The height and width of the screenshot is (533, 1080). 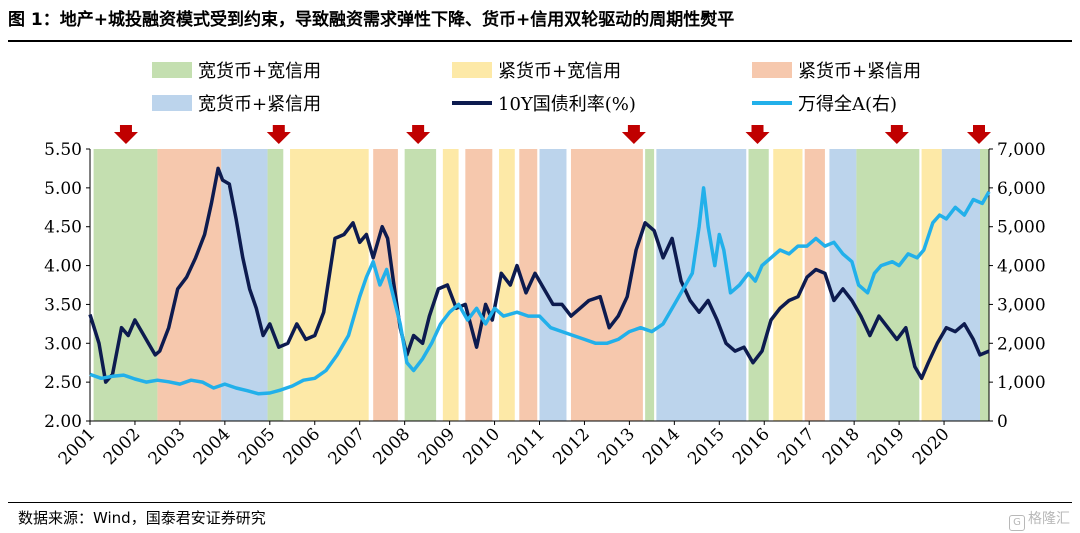 I want to click on y-right-tick-label: 4,000, so click(x=1021, y=267).